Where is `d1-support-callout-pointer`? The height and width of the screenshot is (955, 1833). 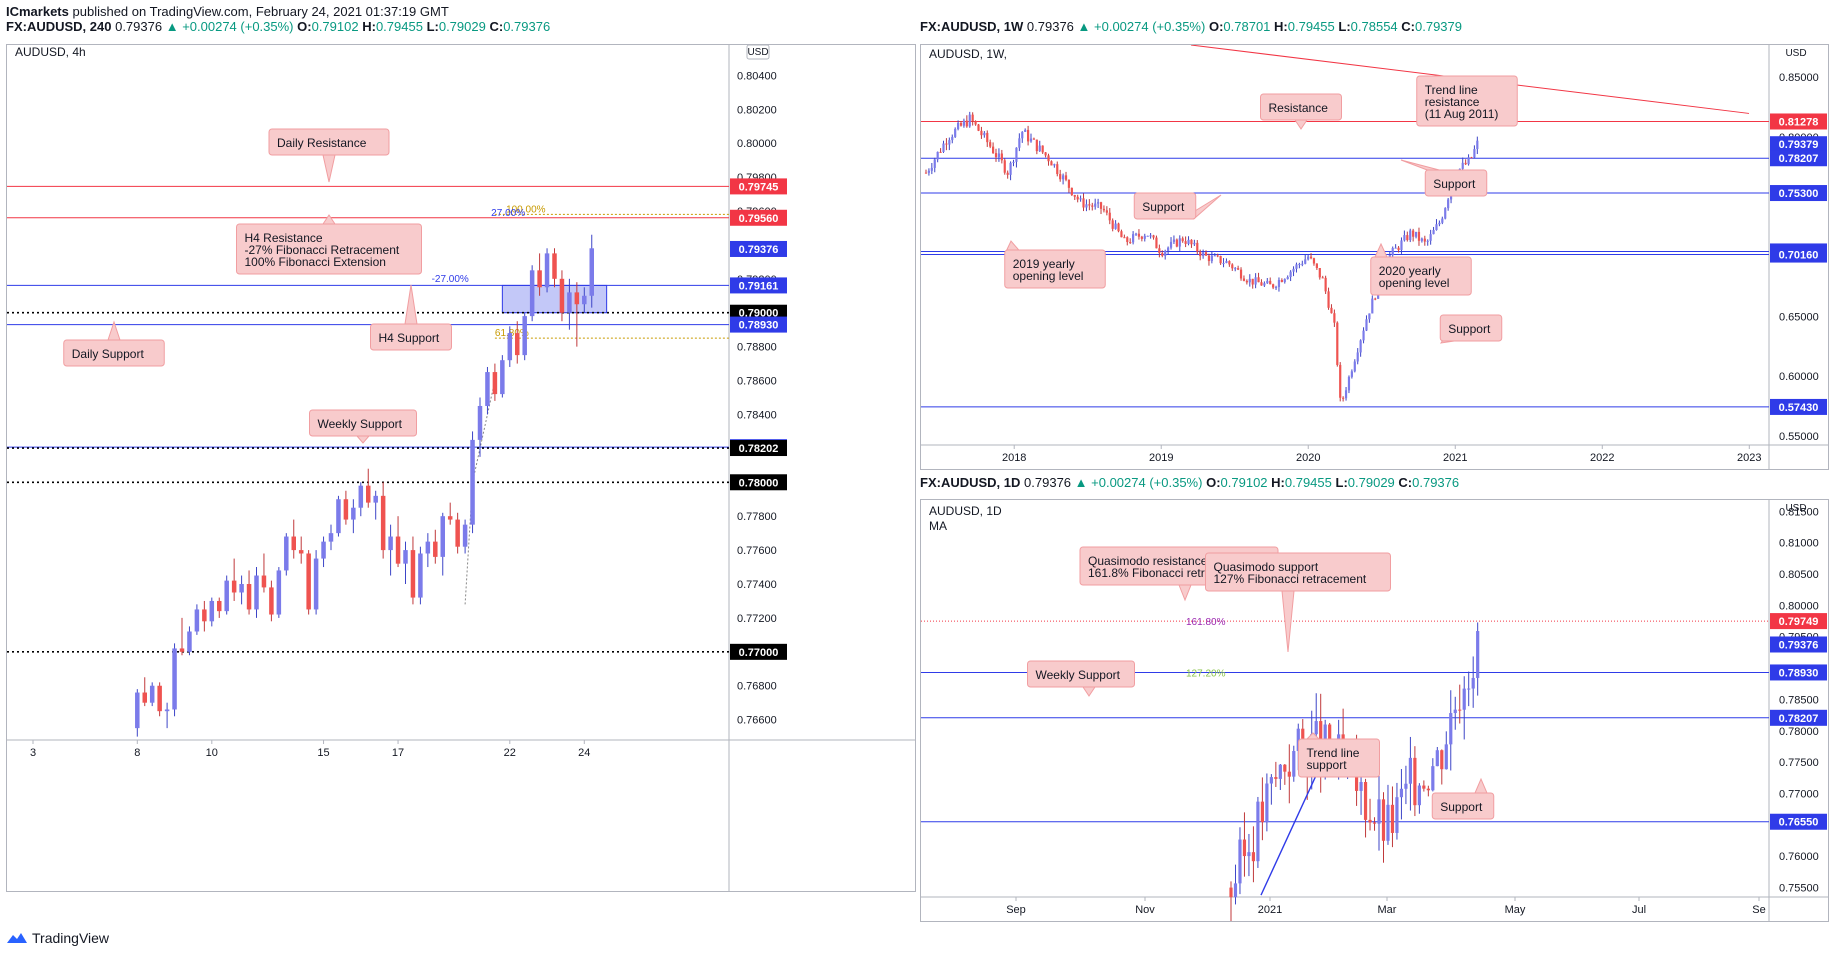 d1-support-callout-pointer is located at coordinates (1481, 785).